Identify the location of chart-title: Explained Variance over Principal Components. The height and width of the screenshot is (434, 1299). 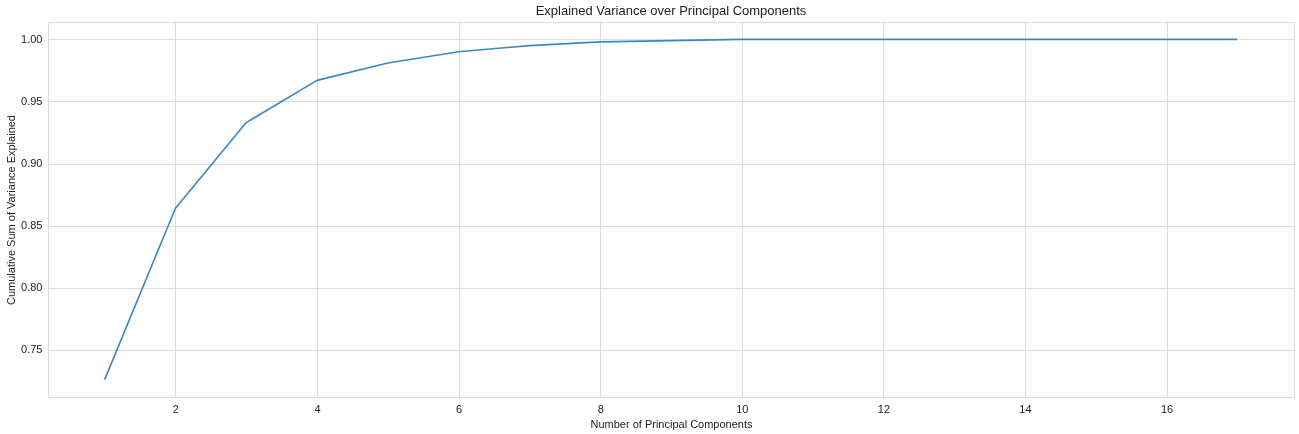
(671, 10).